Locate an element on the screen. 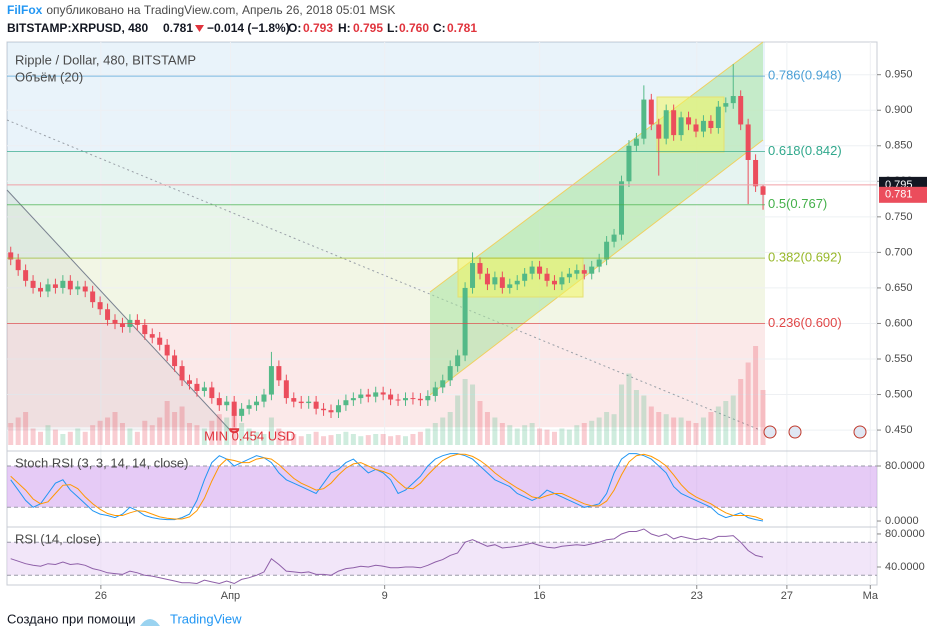  indicator-line is located at coordinates (387, 556).